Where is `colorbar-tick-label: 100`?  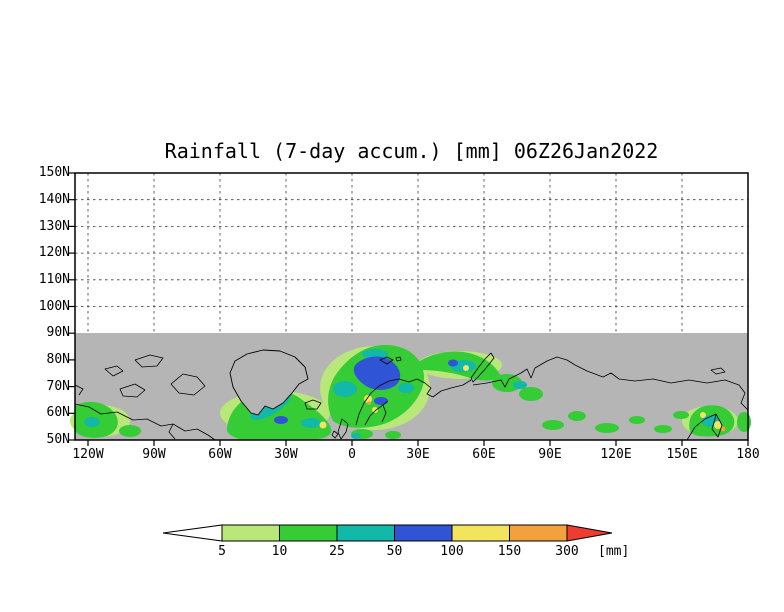
colorbar-tick-label: 100 is located at coordinates (452, 551).